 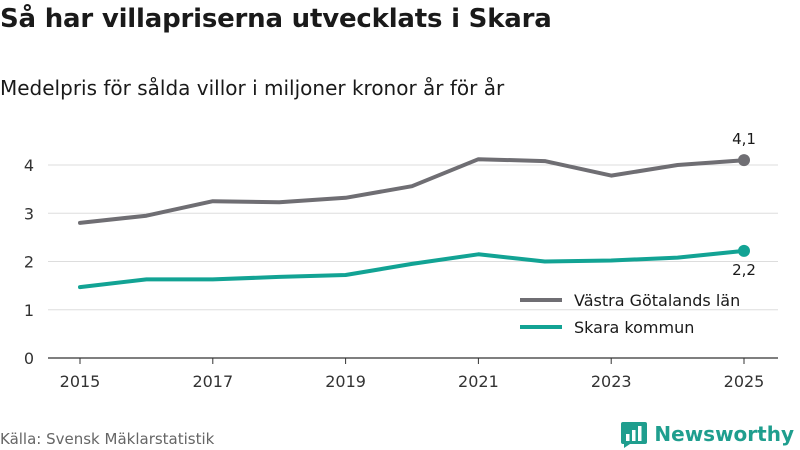 What do you see at coordinates (276, 19) in the screenshot?
I see `chart-title: Så har villapriserna utvecklats i Skara` at bounding box center [276, 19].